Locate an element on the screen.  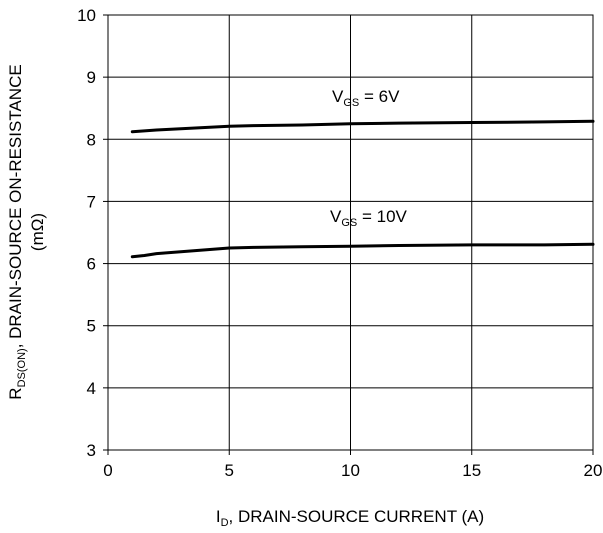
y-tick-label: 4 is located at coordinates (91, 388).